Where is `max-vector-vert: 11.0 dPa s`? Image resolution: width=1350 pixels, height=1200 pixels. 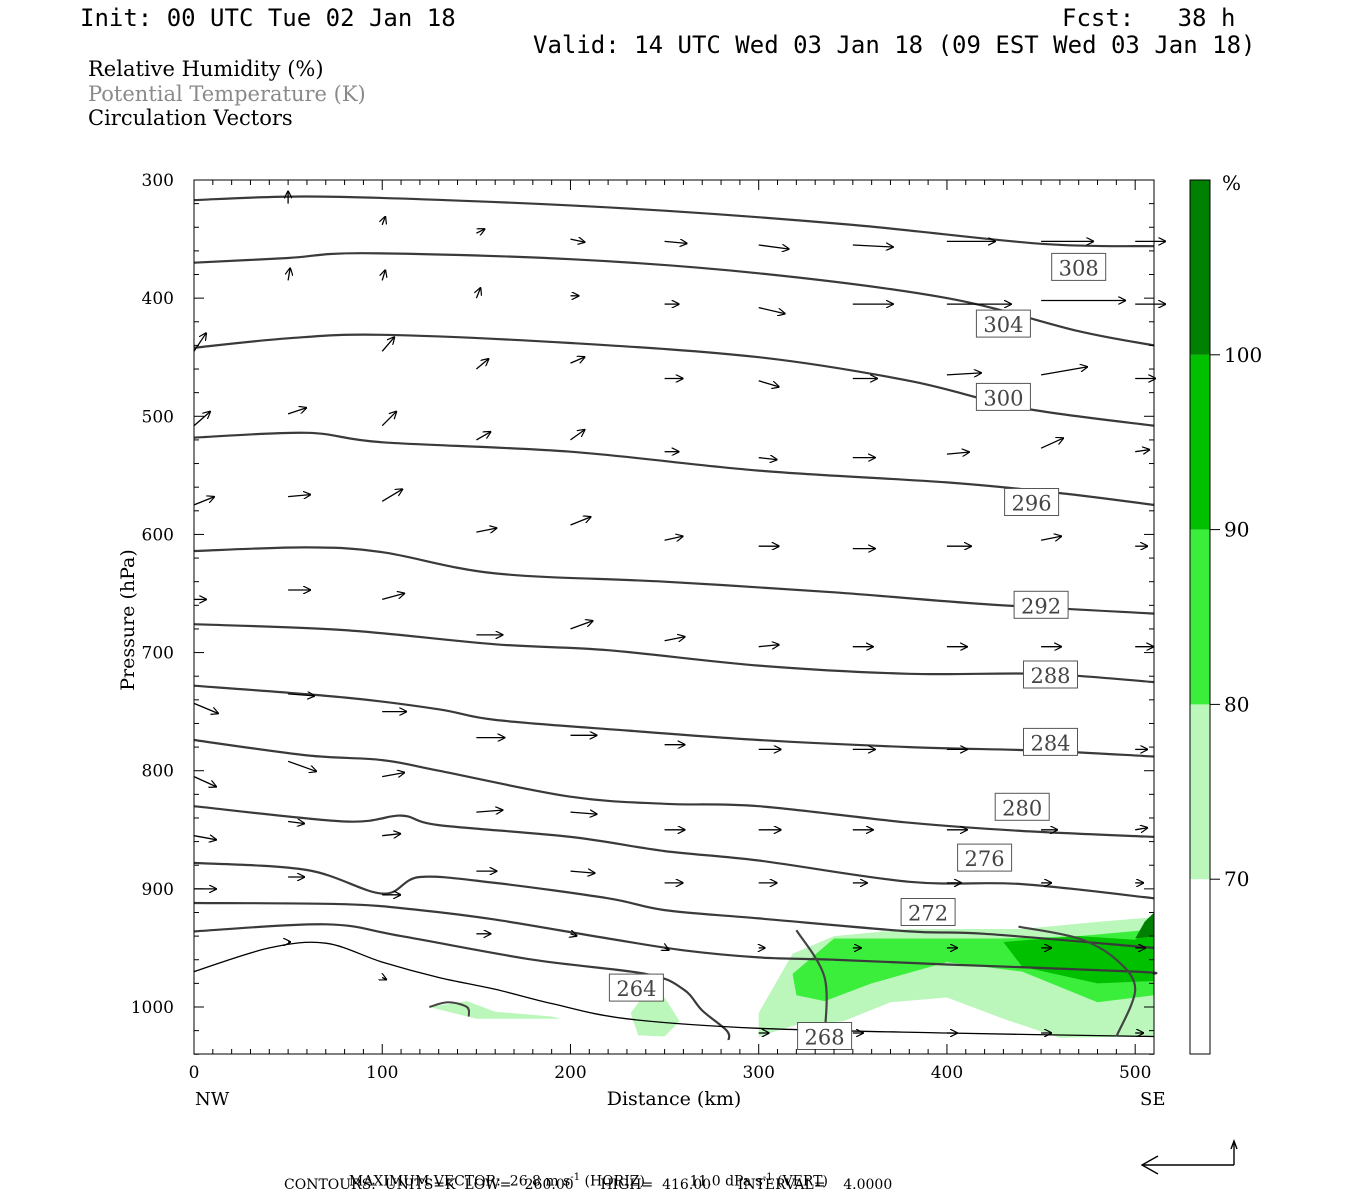 max-vector-vert: 11.0 dPa s is located at coordinates (726, 1181).